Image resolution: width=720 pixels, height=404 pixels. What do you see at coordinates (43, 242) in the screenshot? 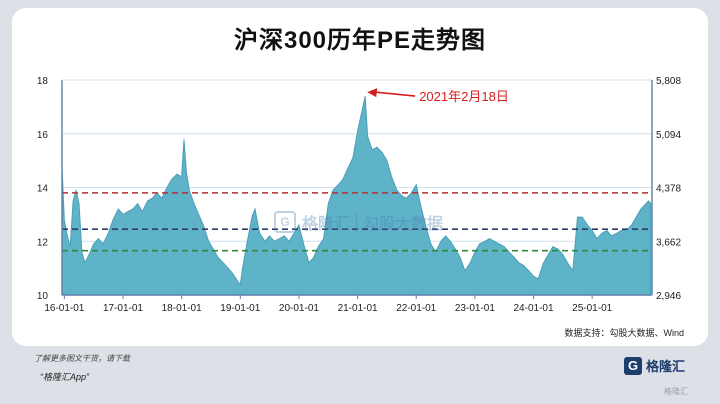
I see `y-tick-label: 12` at bounding box center [43, 242].